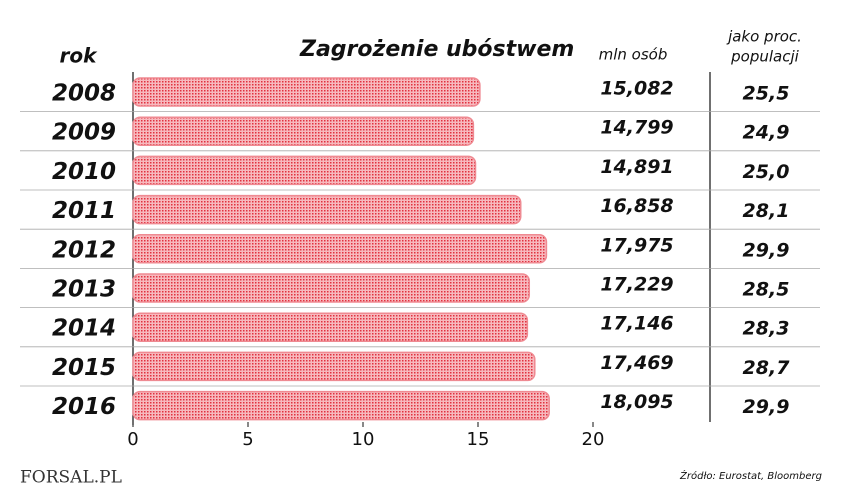 Image resolution: width=843 pixels, height=500 pixels. What do you see at coordinates (436, 49) in the screenshot?
I see `chart-title: Zagrożenie ubóstwem` at bounding box center [436, 49].